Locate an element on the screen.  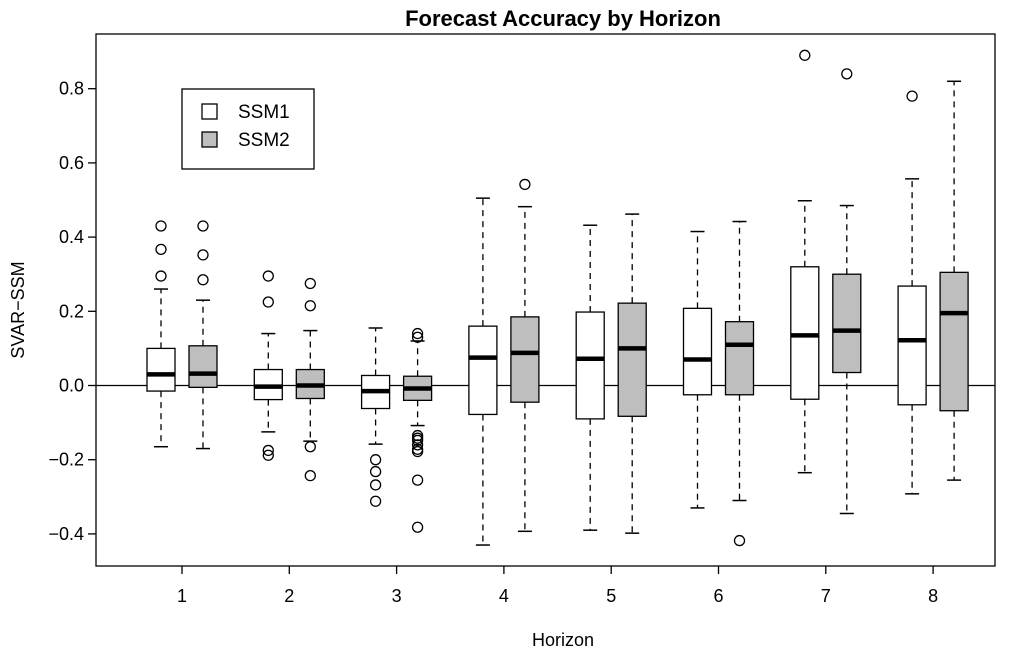
box-ssm1-h2 is located at coordinates (268, 365).